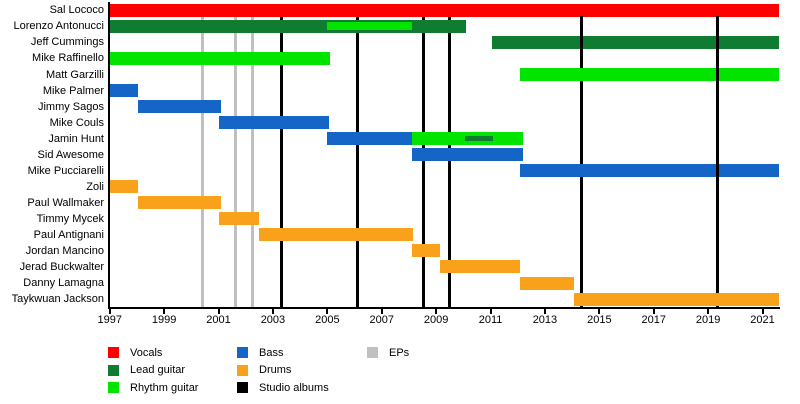 The width and height of the screenshot is (800, 404). Describe the element at coordinates (271, 352) in the screenshot. I see `legend-label: Bass` at that location.